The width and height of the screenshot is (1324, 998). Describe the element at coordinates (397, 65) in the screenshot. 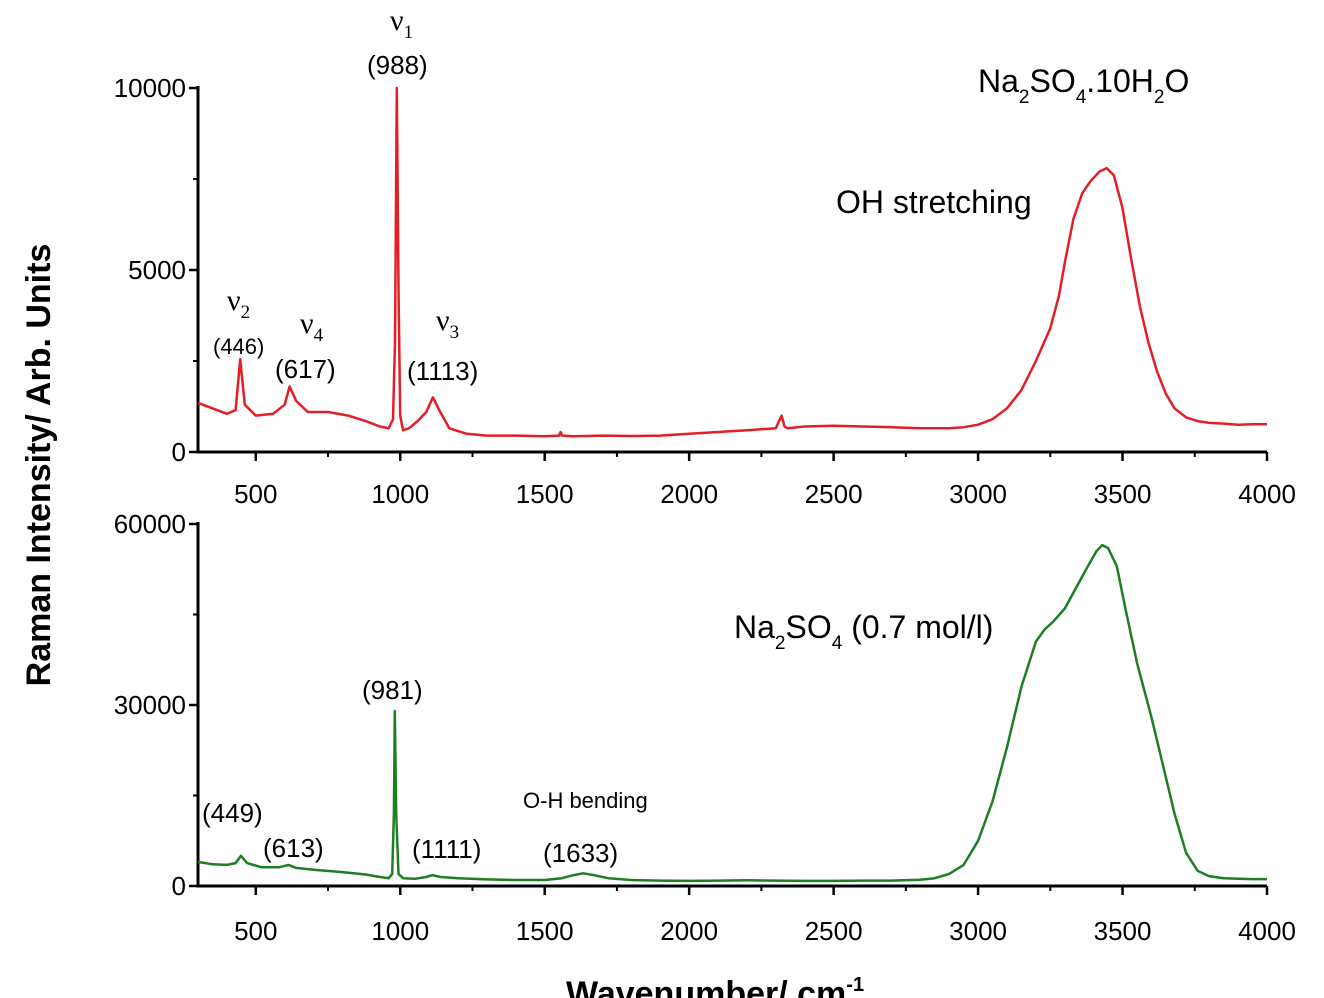

I see `nu1-peak-label: (988)` at that location.